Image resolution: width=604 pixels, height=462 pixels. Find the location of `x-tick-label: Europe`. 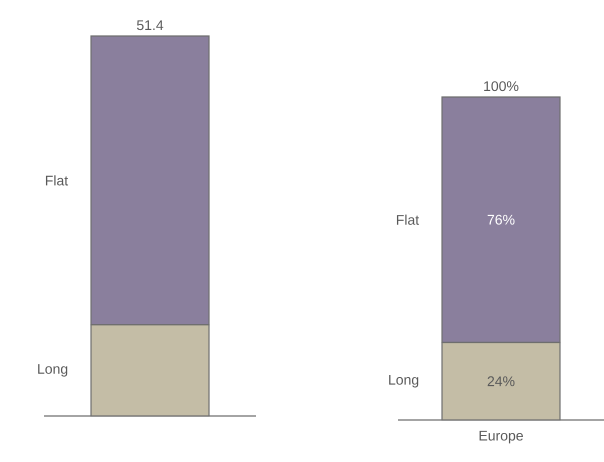

x-tick-label: Europe is located at coordinates (501, 437).